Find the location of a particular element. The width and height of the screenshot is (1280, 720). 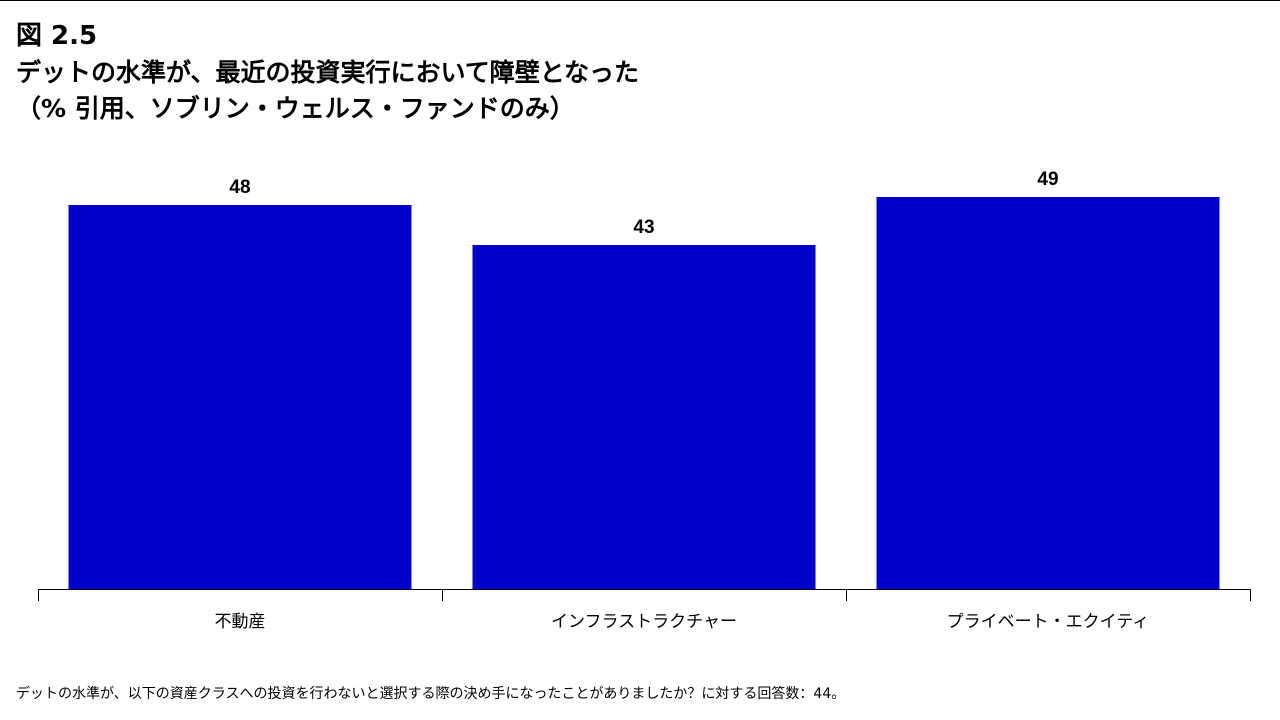

chart-title: デットの水準が、最近の投資実行において障壁となった is located at coordinates (328, 72).